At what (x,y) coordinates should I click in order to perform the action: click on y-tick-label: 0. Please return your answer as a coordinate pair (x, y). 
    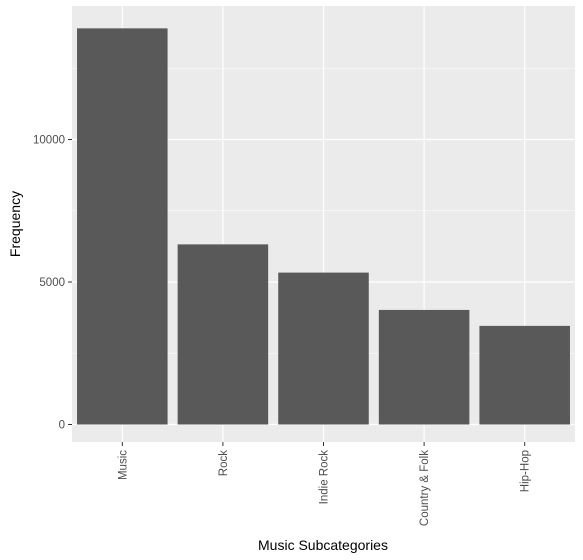
    Looking at the image, I should click on (62, 426).